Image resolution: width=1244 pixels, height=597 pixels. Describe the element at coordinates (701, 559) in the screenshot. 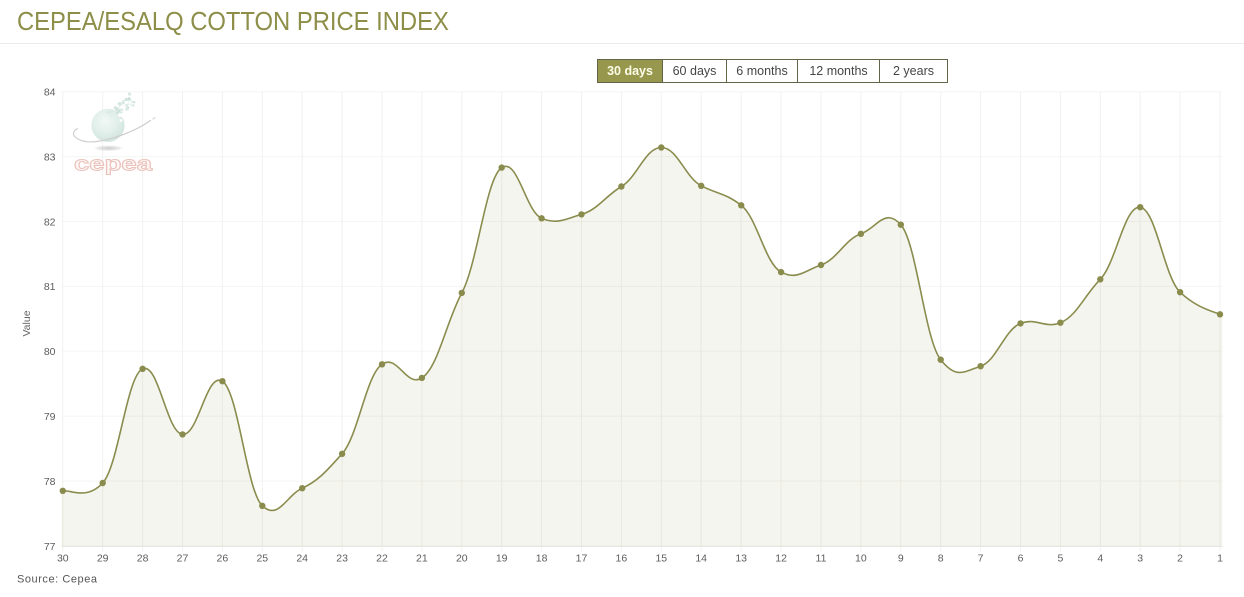

I see `svg-text: 14` at that location.